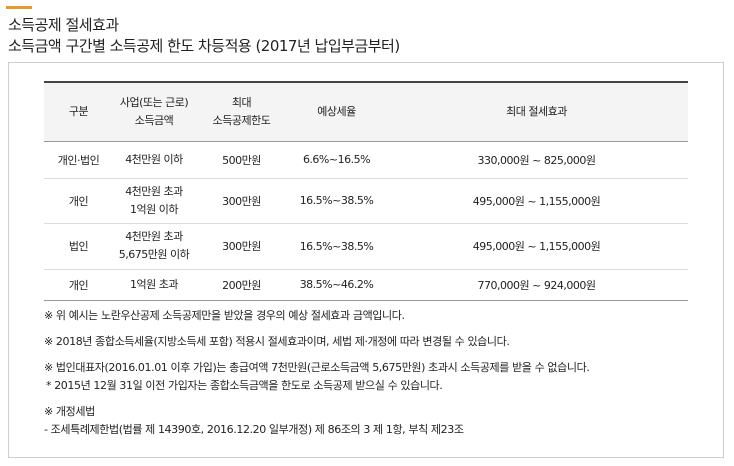 The image size is (734, 466). Describe the element at coordinates (154, 209) in the screenshot. I see `cell-income-line2: 1억원 이하` at that location.